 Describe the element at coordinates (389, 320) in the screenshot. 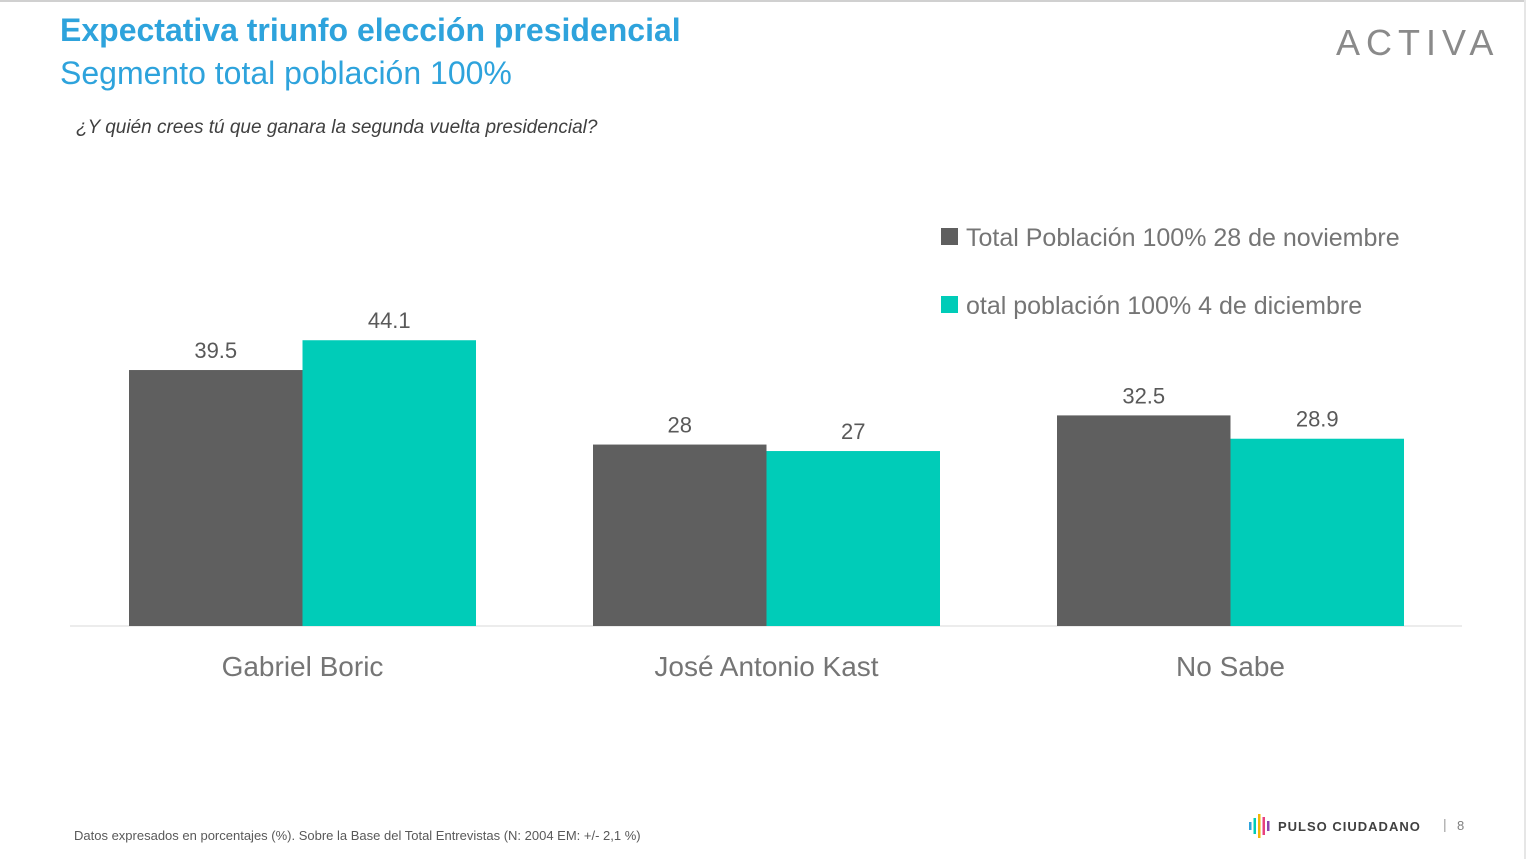

I see `data-label-2-1: 44.1` at that location.